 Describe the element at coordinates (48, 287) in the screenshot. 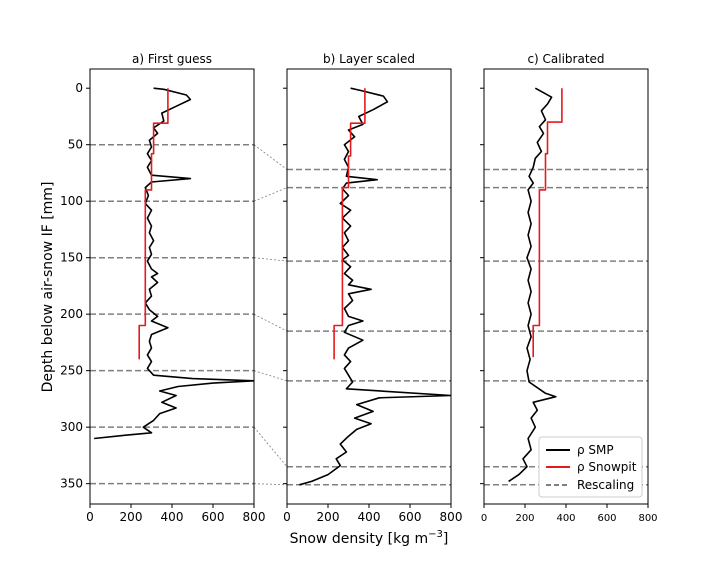

I see `y-axis-label: Depth below air-snow IF [mm]` at that location.